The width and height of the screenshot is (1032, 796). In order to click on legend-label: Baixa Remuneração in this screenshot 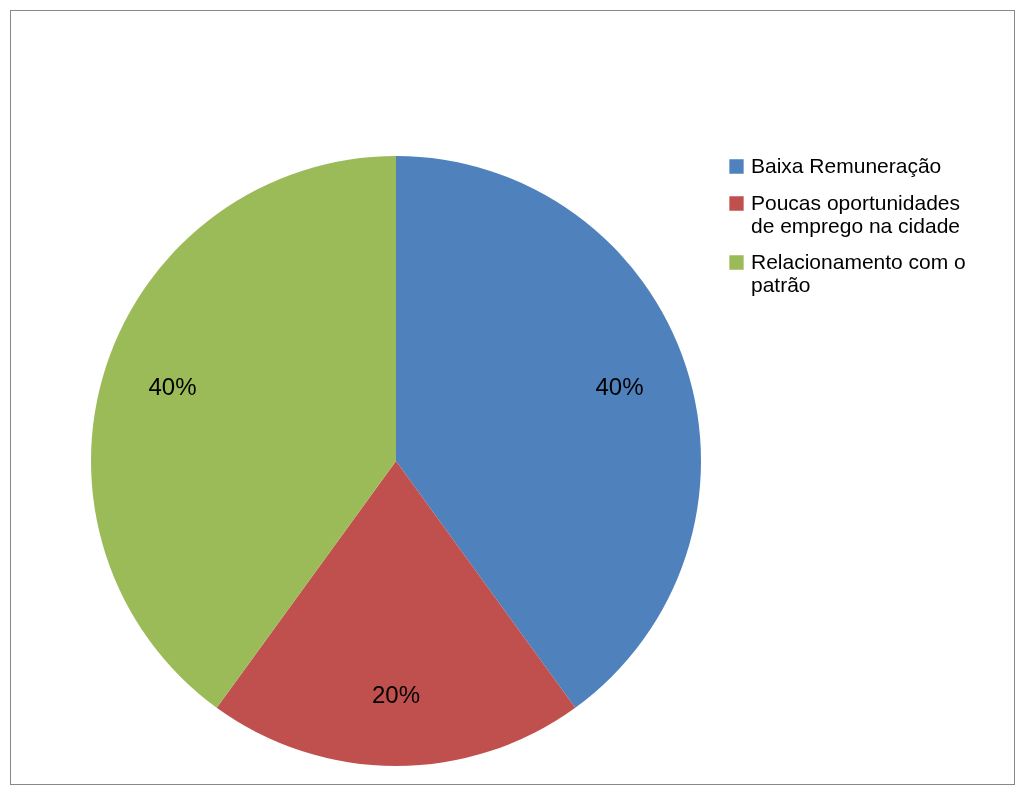, I will do `click(846, 165)`.